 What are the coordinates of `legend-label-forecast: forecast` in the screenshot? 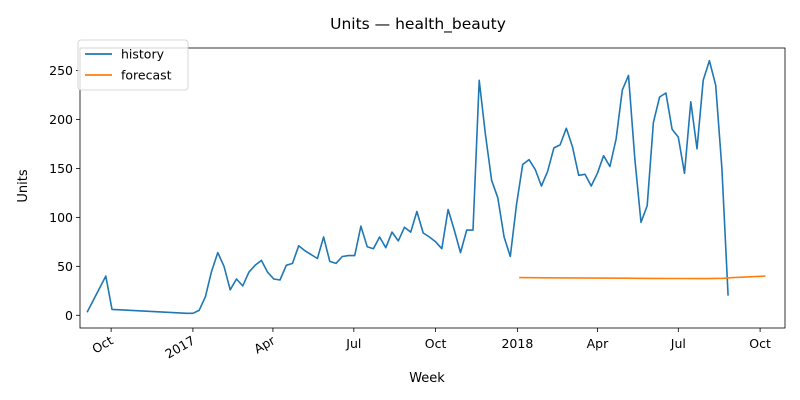 It's located at (146, 75).